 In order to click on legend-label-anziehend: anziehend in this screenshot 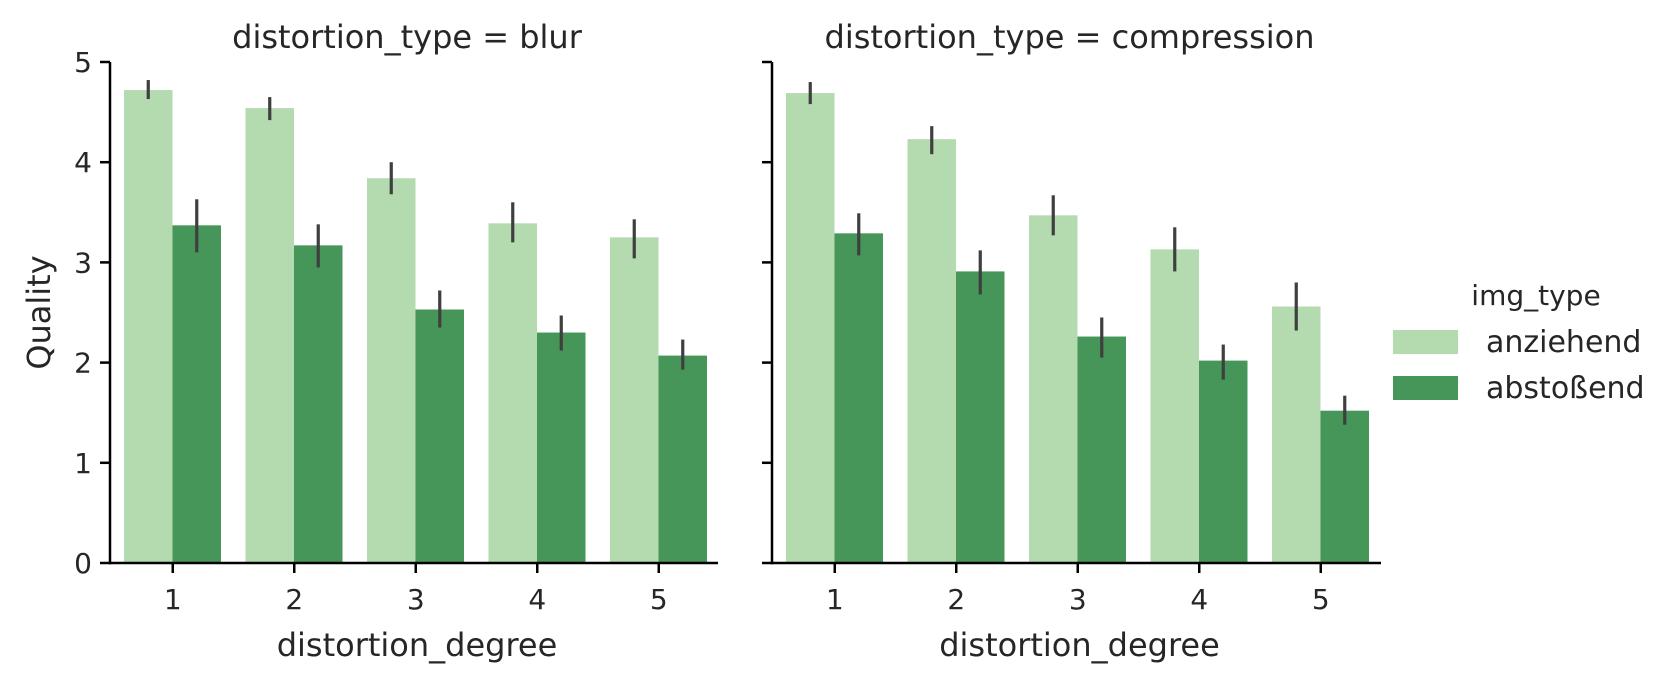, I will do `click(1563, 342)`.